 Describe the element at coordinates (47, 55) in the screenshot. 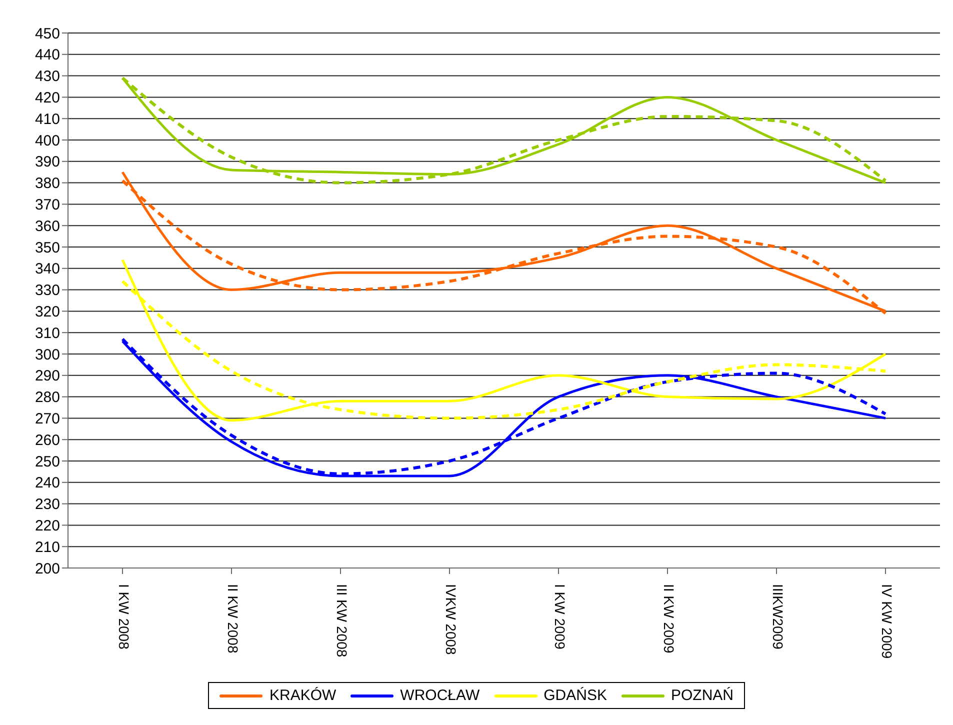

I see `y-tick-label: 440` at that location.